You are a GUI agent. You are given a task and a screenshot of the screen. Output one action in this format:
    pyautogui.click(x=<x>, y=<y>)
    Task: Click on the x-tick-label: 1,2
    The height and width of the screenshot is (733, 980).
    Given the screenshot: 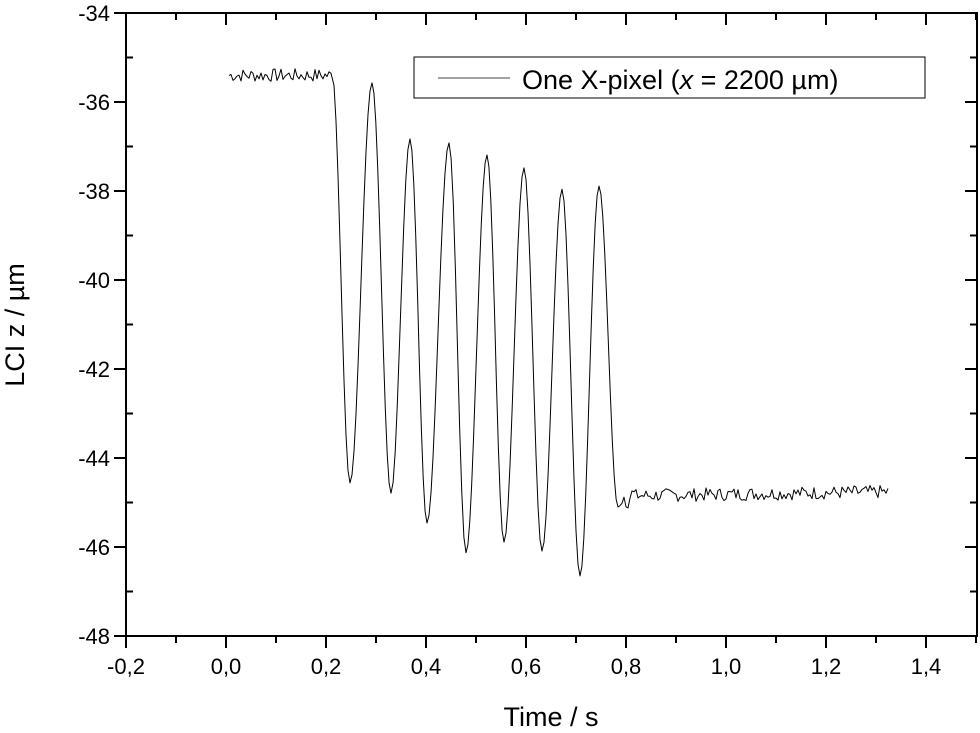 What is the action you would take?
    pyautogui.click(x=826, y=666)
    